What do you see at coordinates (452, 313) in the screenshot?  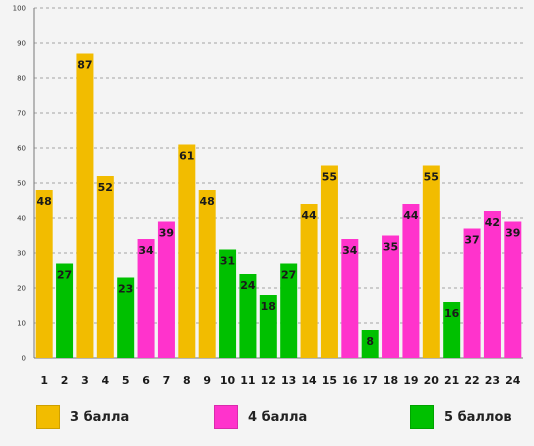 I see `data-label: 16` at bounding box center [452, 313].